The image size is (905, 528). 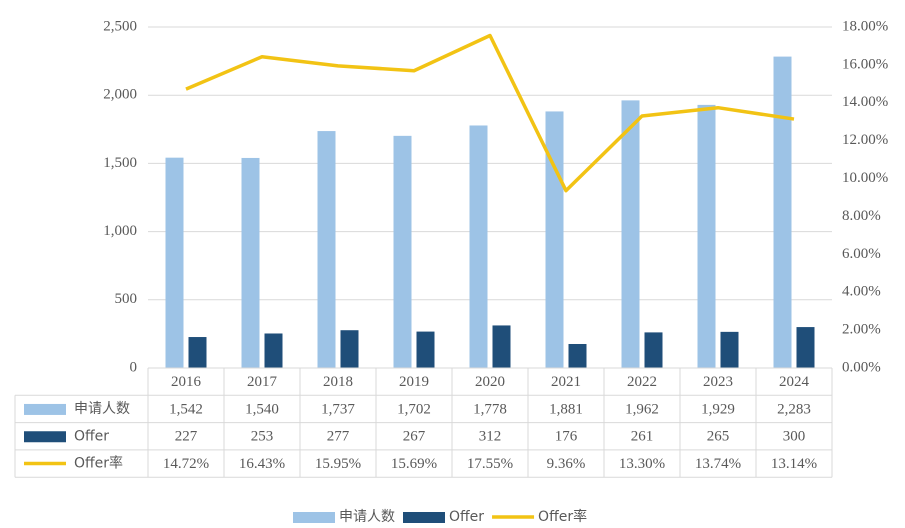 What do you see at coordinates (865, 26) in the screenshot?
I see `y2-tick-label: 18.00%` at bounding box center [865, 26].